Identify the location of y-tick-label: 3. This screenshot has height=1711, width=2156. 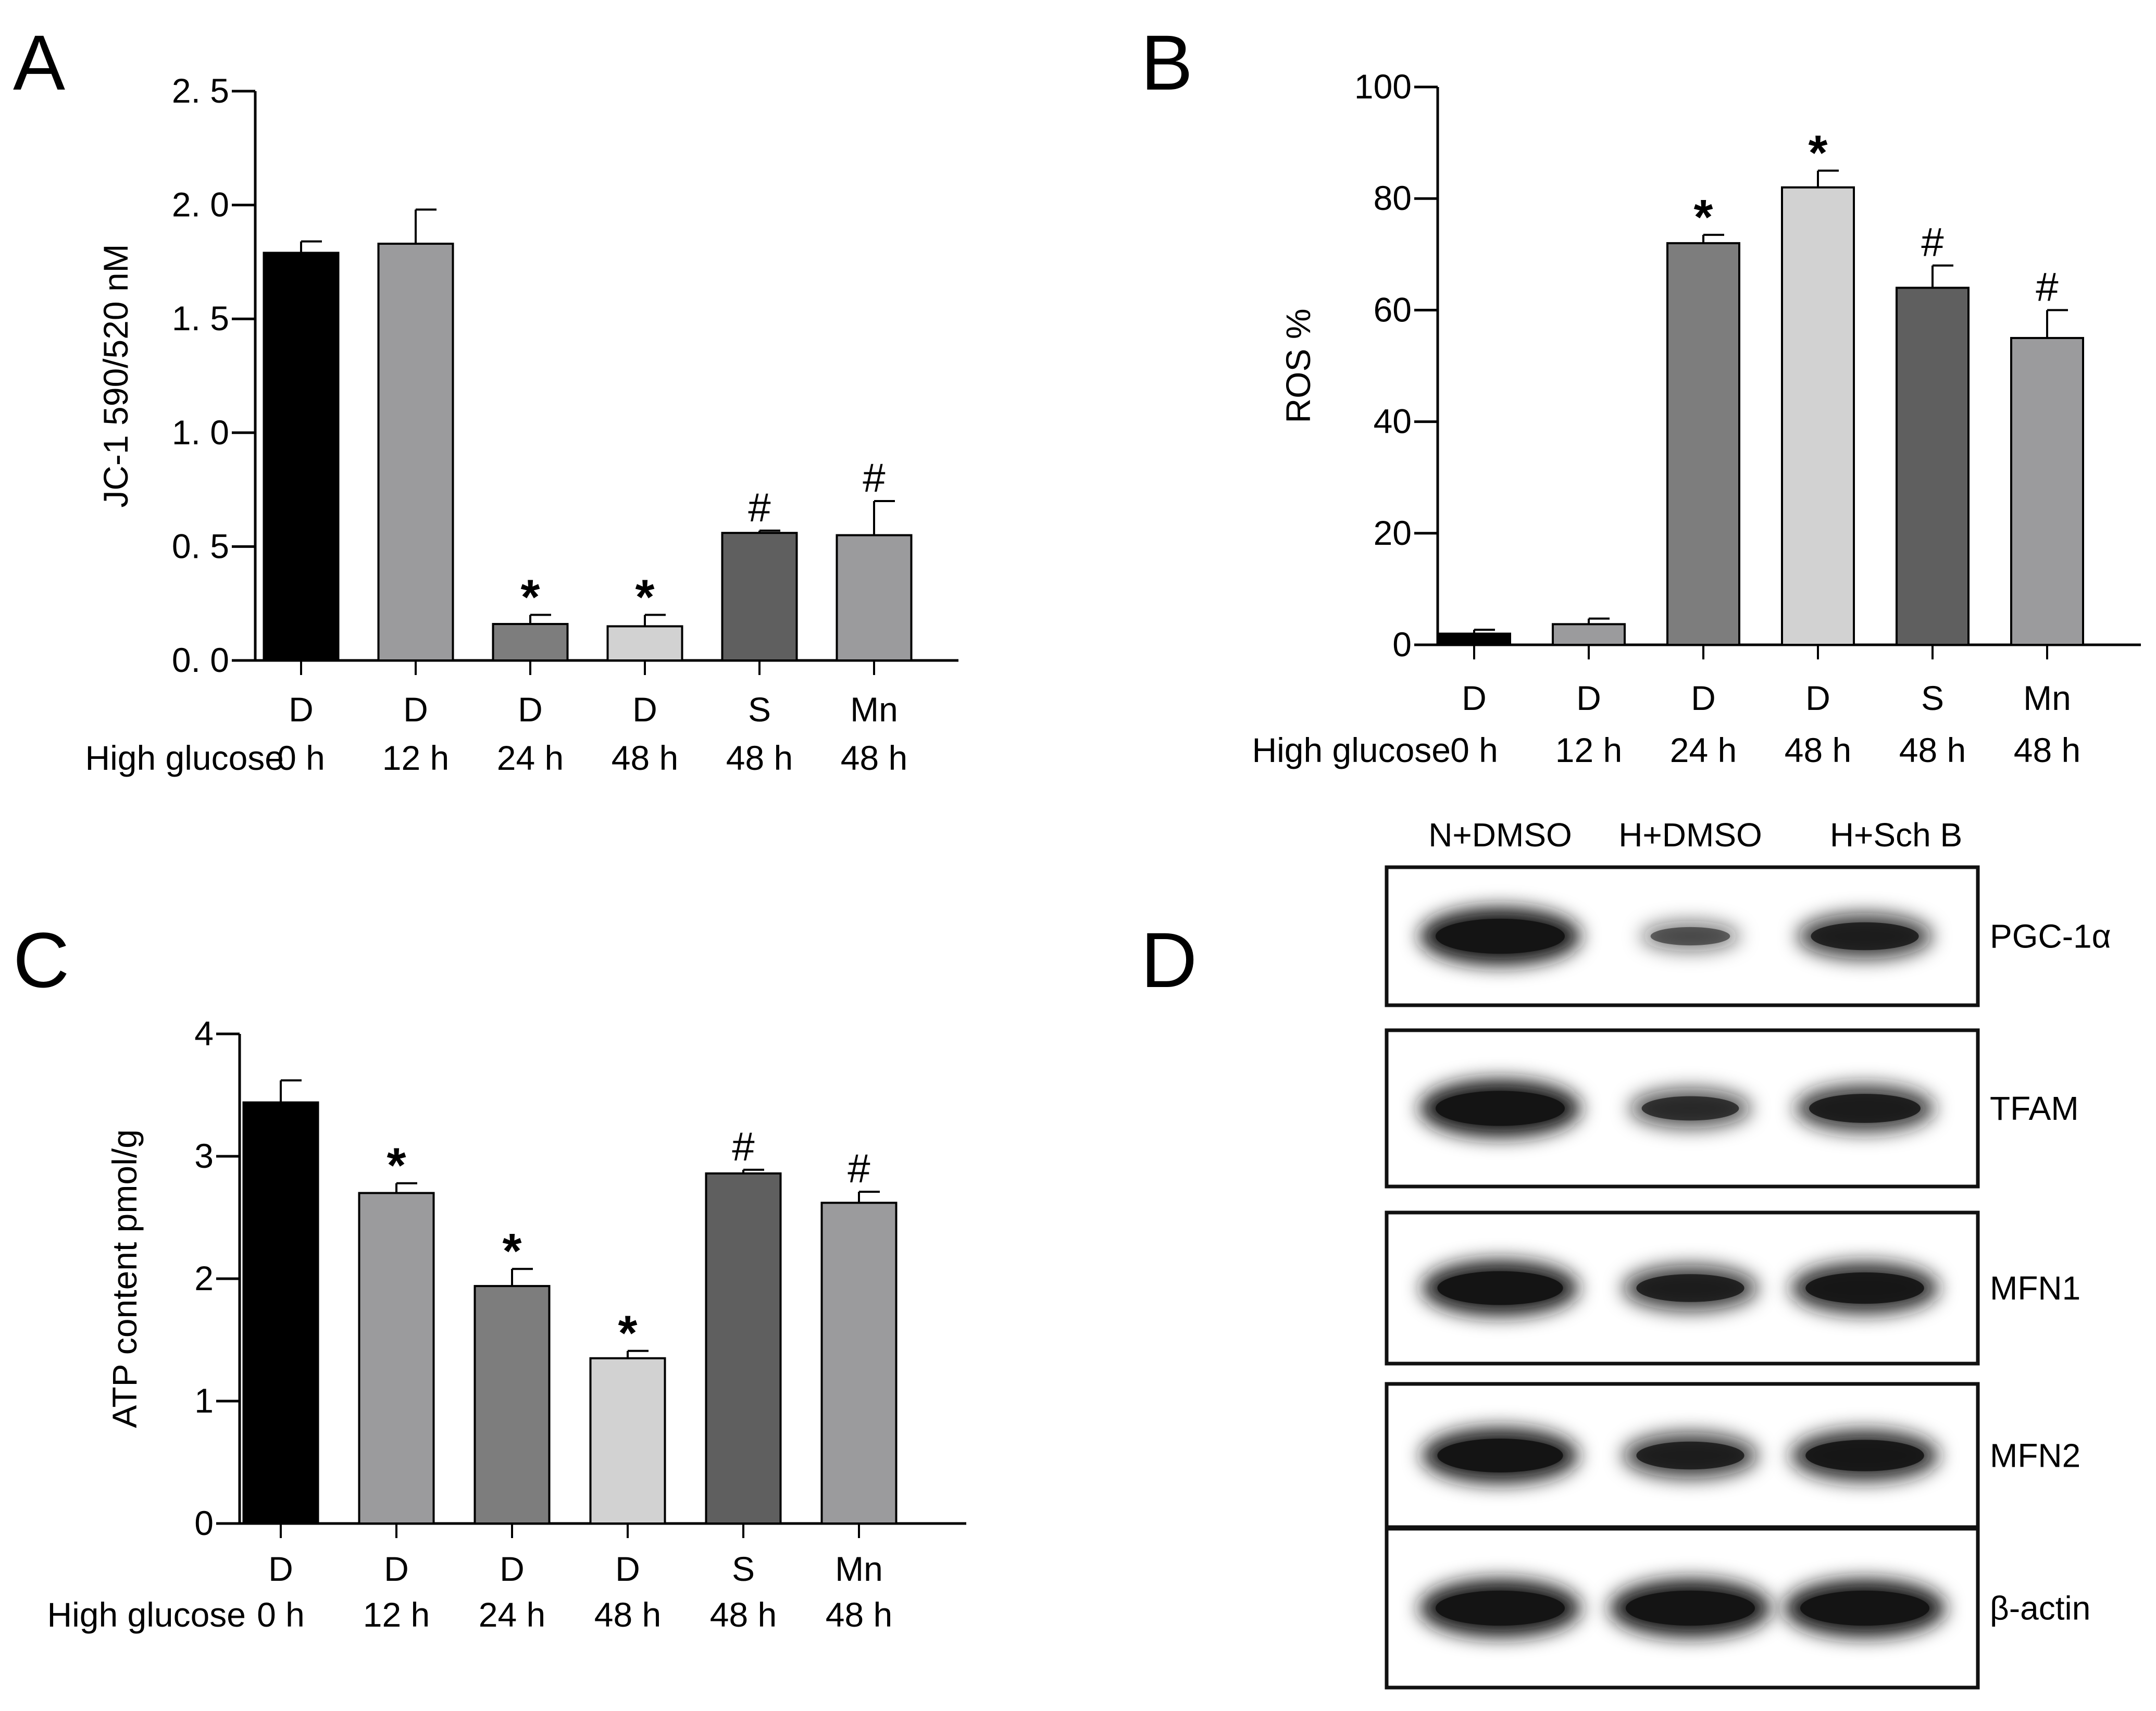
(204, 1155).